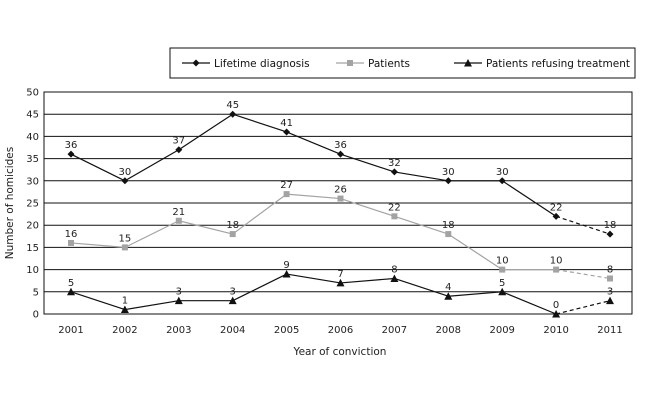 This screenshot has width=668, height=413. Describe the element at coordinates (125, 238) in the screenshot. I see `data-label: 15` at that location.